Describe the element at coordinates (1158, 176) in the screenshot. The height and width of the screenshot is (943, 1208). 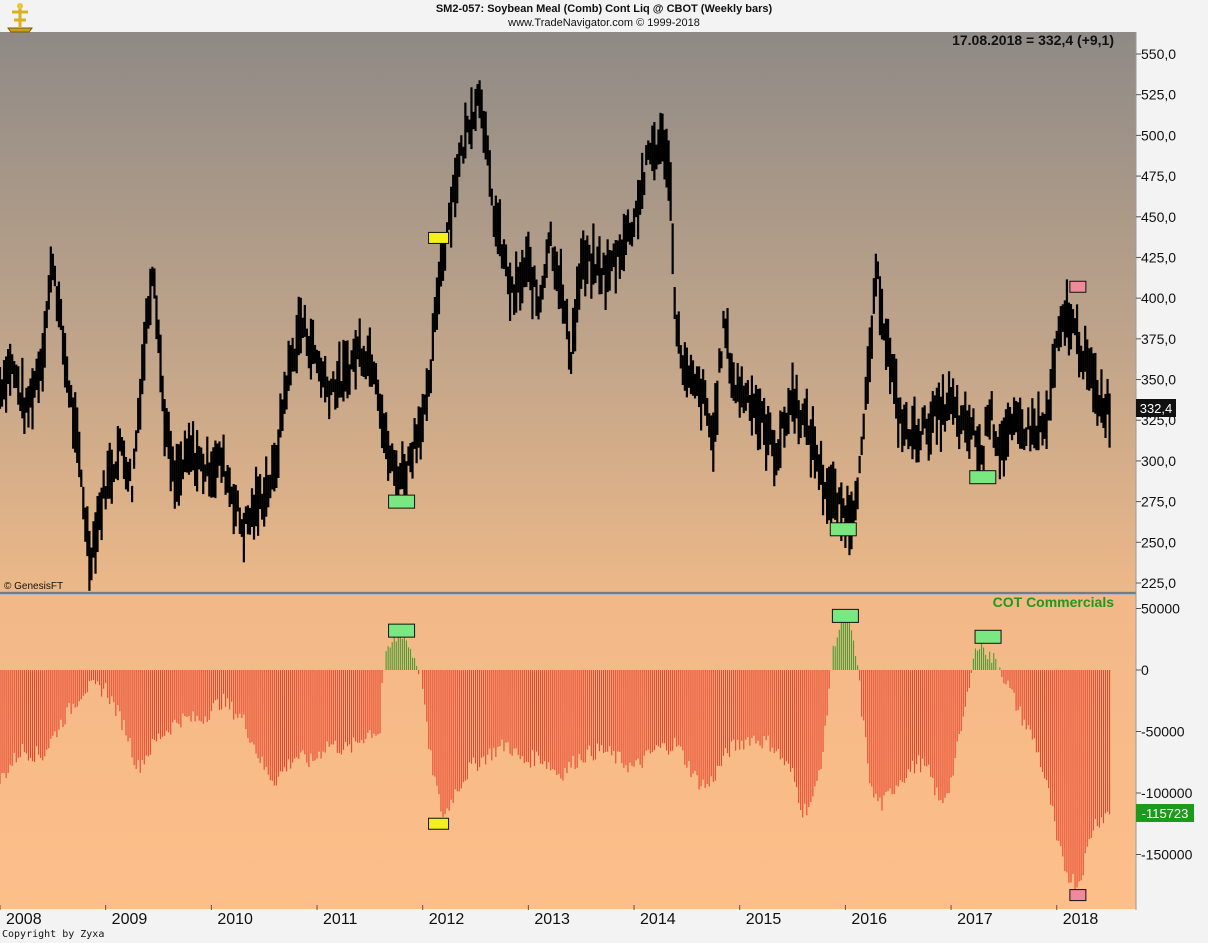
I see `price-tick-label: 475,0` at that location.